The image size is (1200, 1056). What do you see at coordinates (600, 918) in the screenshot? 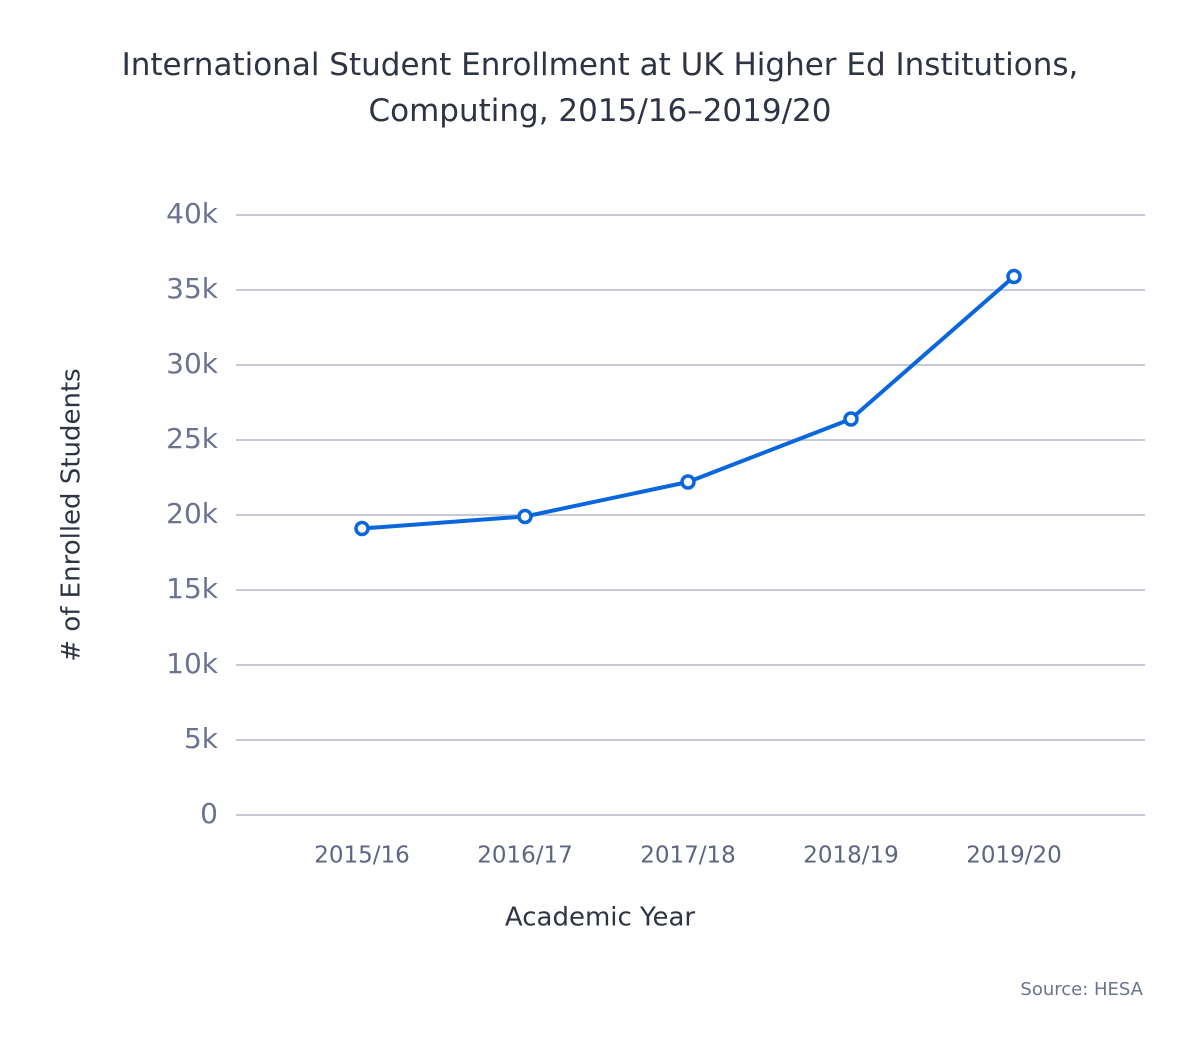
I see `x-axis-label: Academic Year` at bounding box center [600, 918].